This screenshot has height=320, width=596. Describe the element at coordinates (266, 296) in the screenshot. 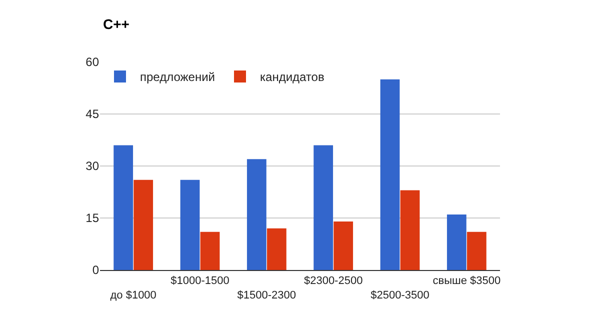

I see `x-tick-label: $1500-2300` at that location.